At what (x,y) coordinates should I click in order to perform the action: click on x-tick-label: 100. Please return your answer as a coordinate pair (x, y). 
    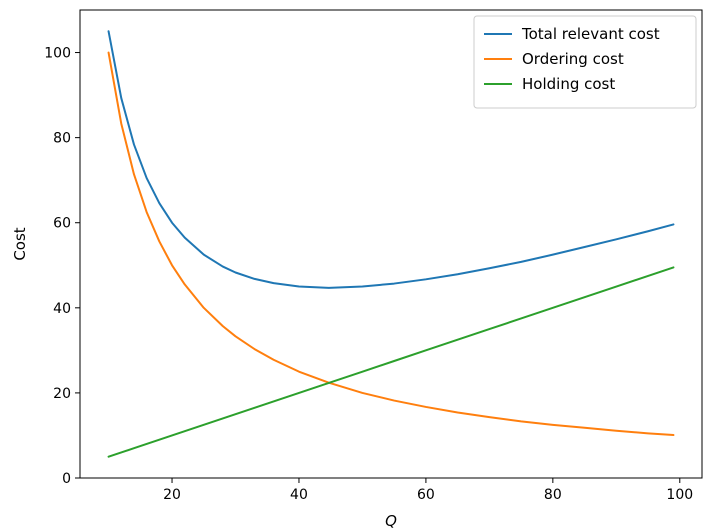
    Looking at the image, I should click on (679, 495).